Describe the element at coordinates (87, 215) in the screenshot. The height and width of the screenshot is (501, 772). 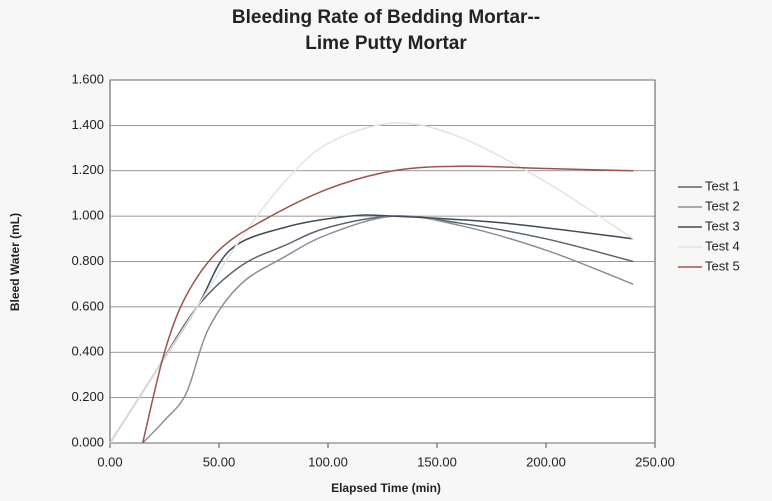
I see `y-tick-label: 1.000` at that location.